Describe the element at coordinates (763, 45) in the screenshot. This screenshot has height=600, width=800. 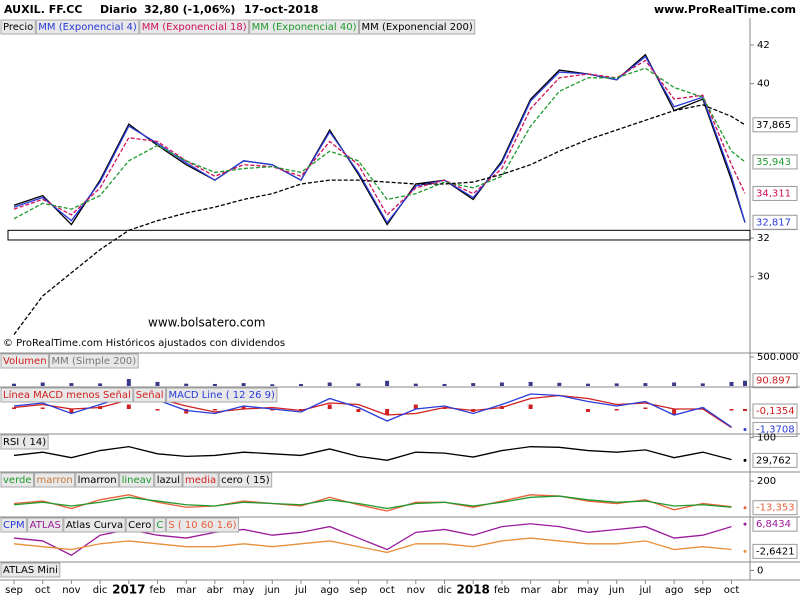
I see `y-tick-label: 42` at that location.